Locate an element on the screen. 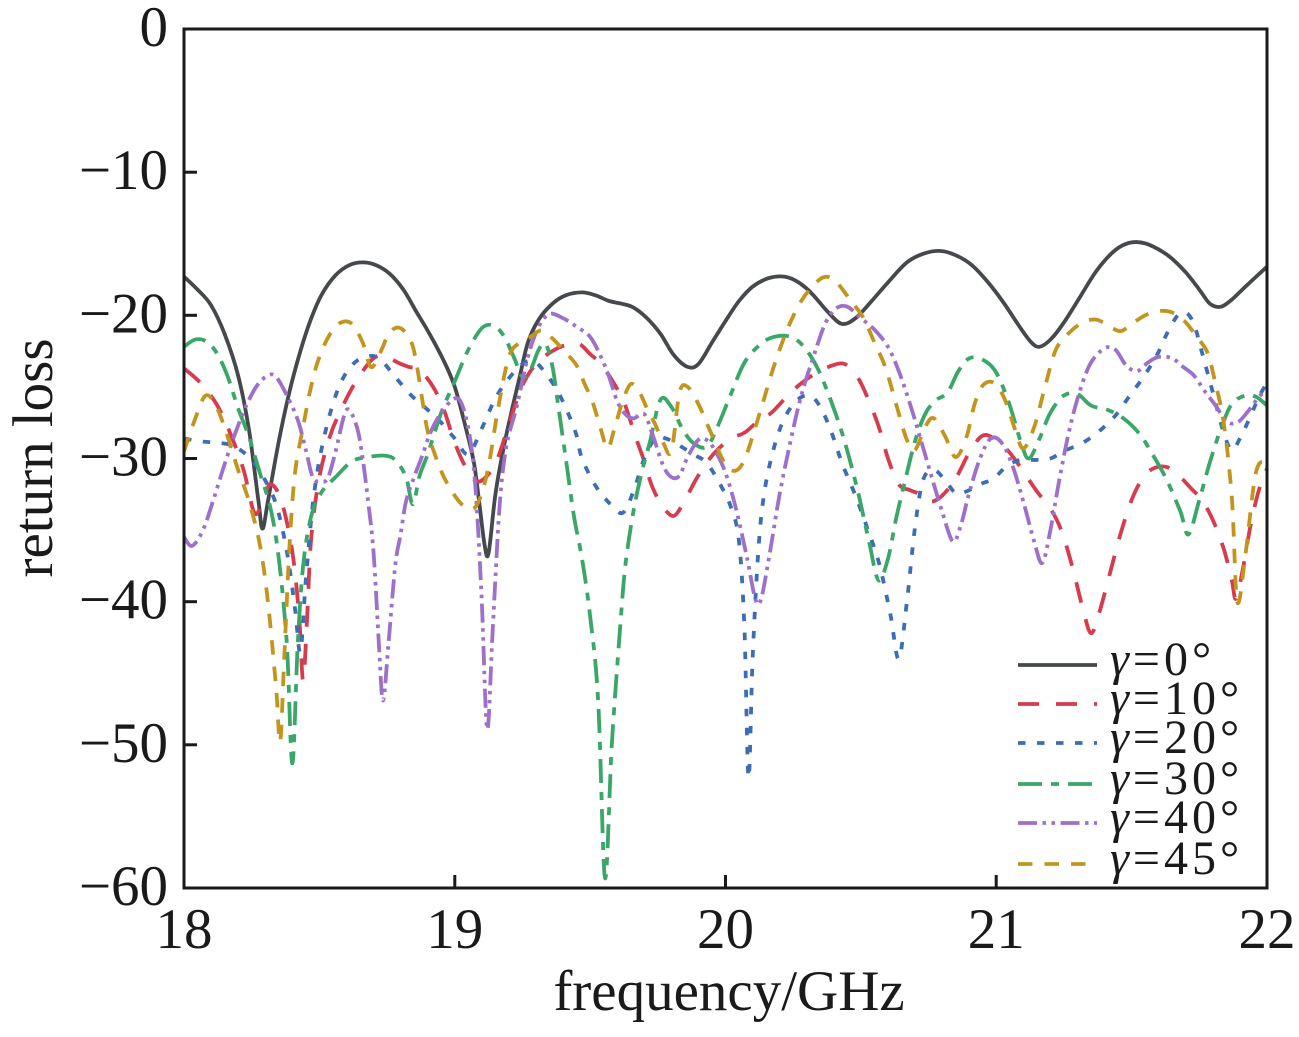 This screenshot has height=1037, width=1299. svg-text: −10 is located at coordinates (123, 170).